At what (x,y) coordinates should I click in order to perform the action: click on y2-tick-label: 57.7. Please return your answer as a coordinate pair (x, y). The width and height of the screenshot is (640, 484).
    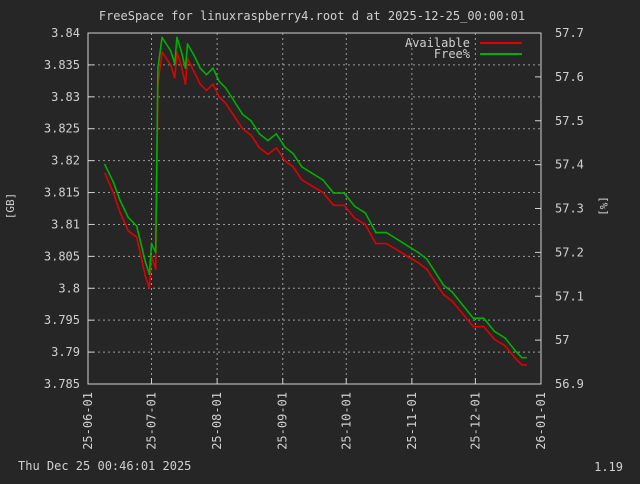
    Looking at the image, I should click on (569, 33).